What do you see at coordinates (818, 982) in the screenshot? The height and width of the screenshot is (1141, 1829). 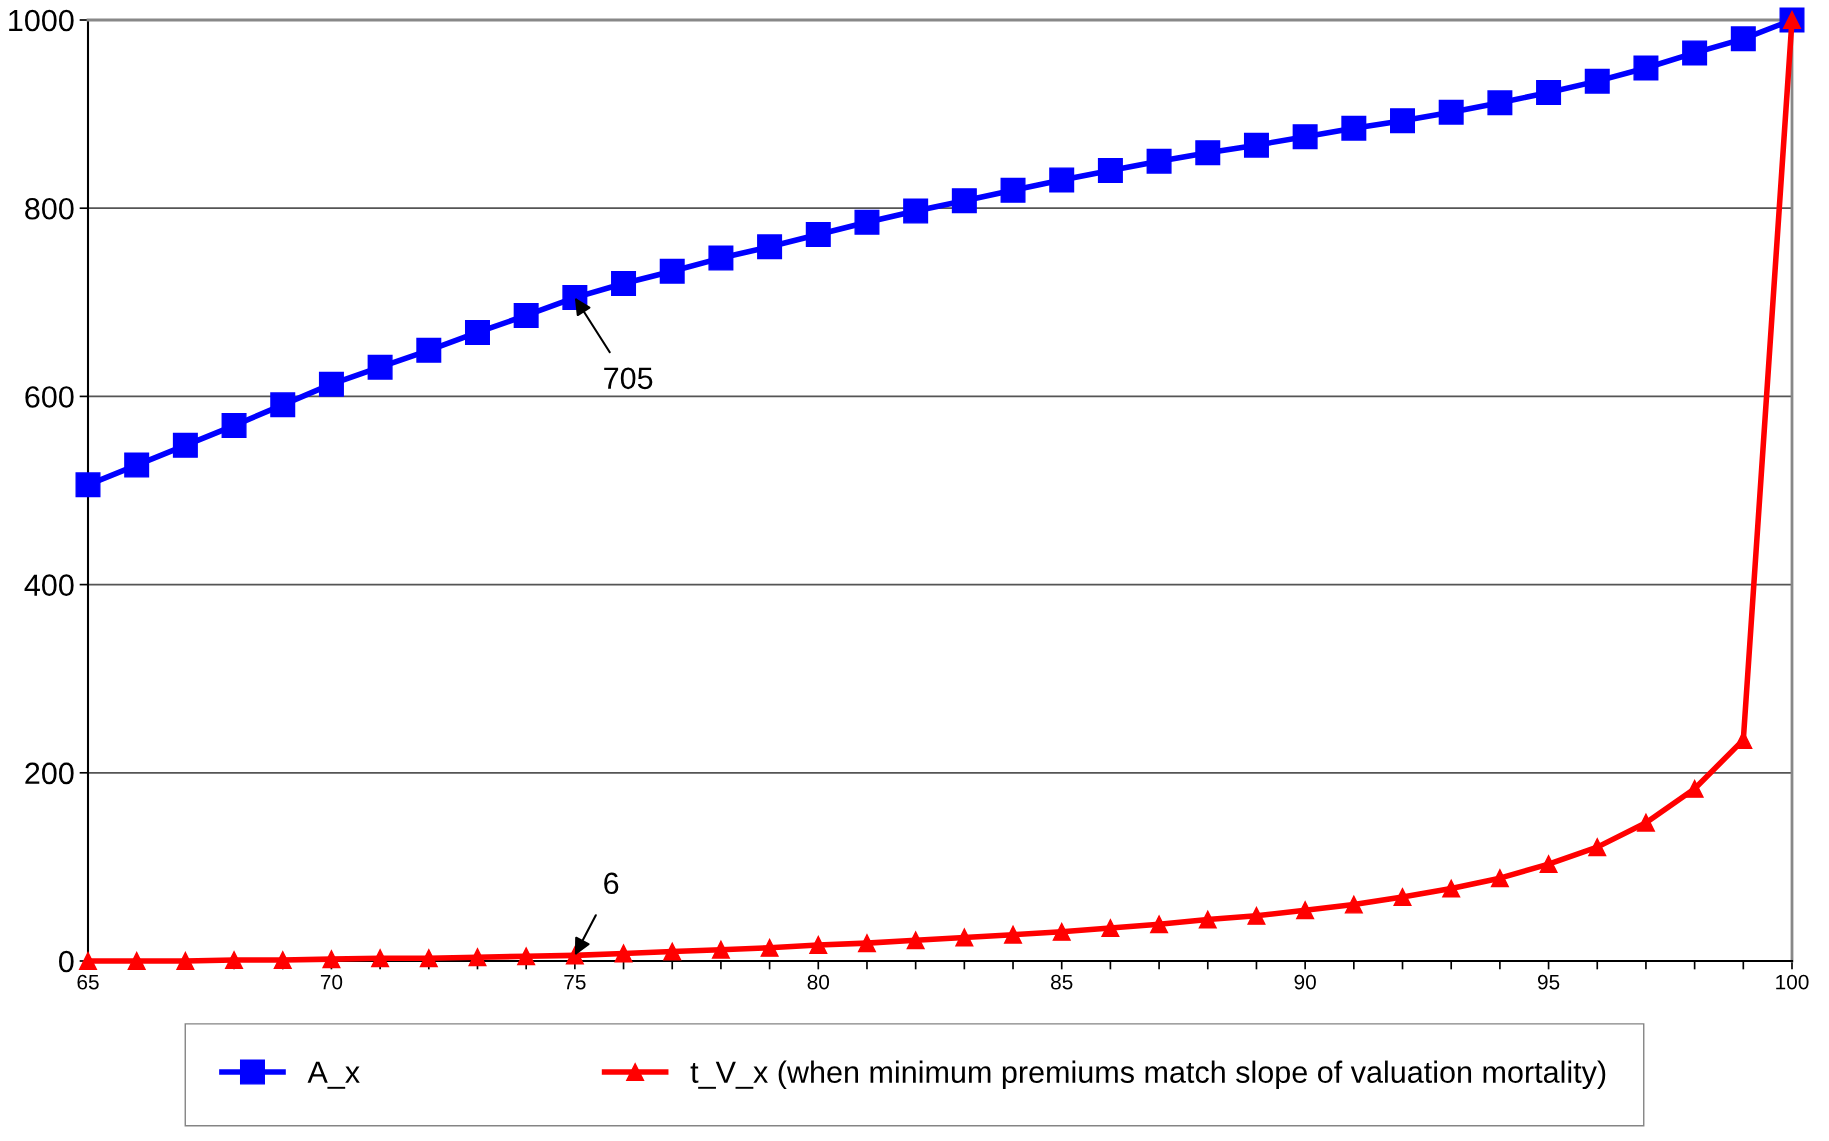 I see `x-tick-label: 80` at bounding box center [818, 982].